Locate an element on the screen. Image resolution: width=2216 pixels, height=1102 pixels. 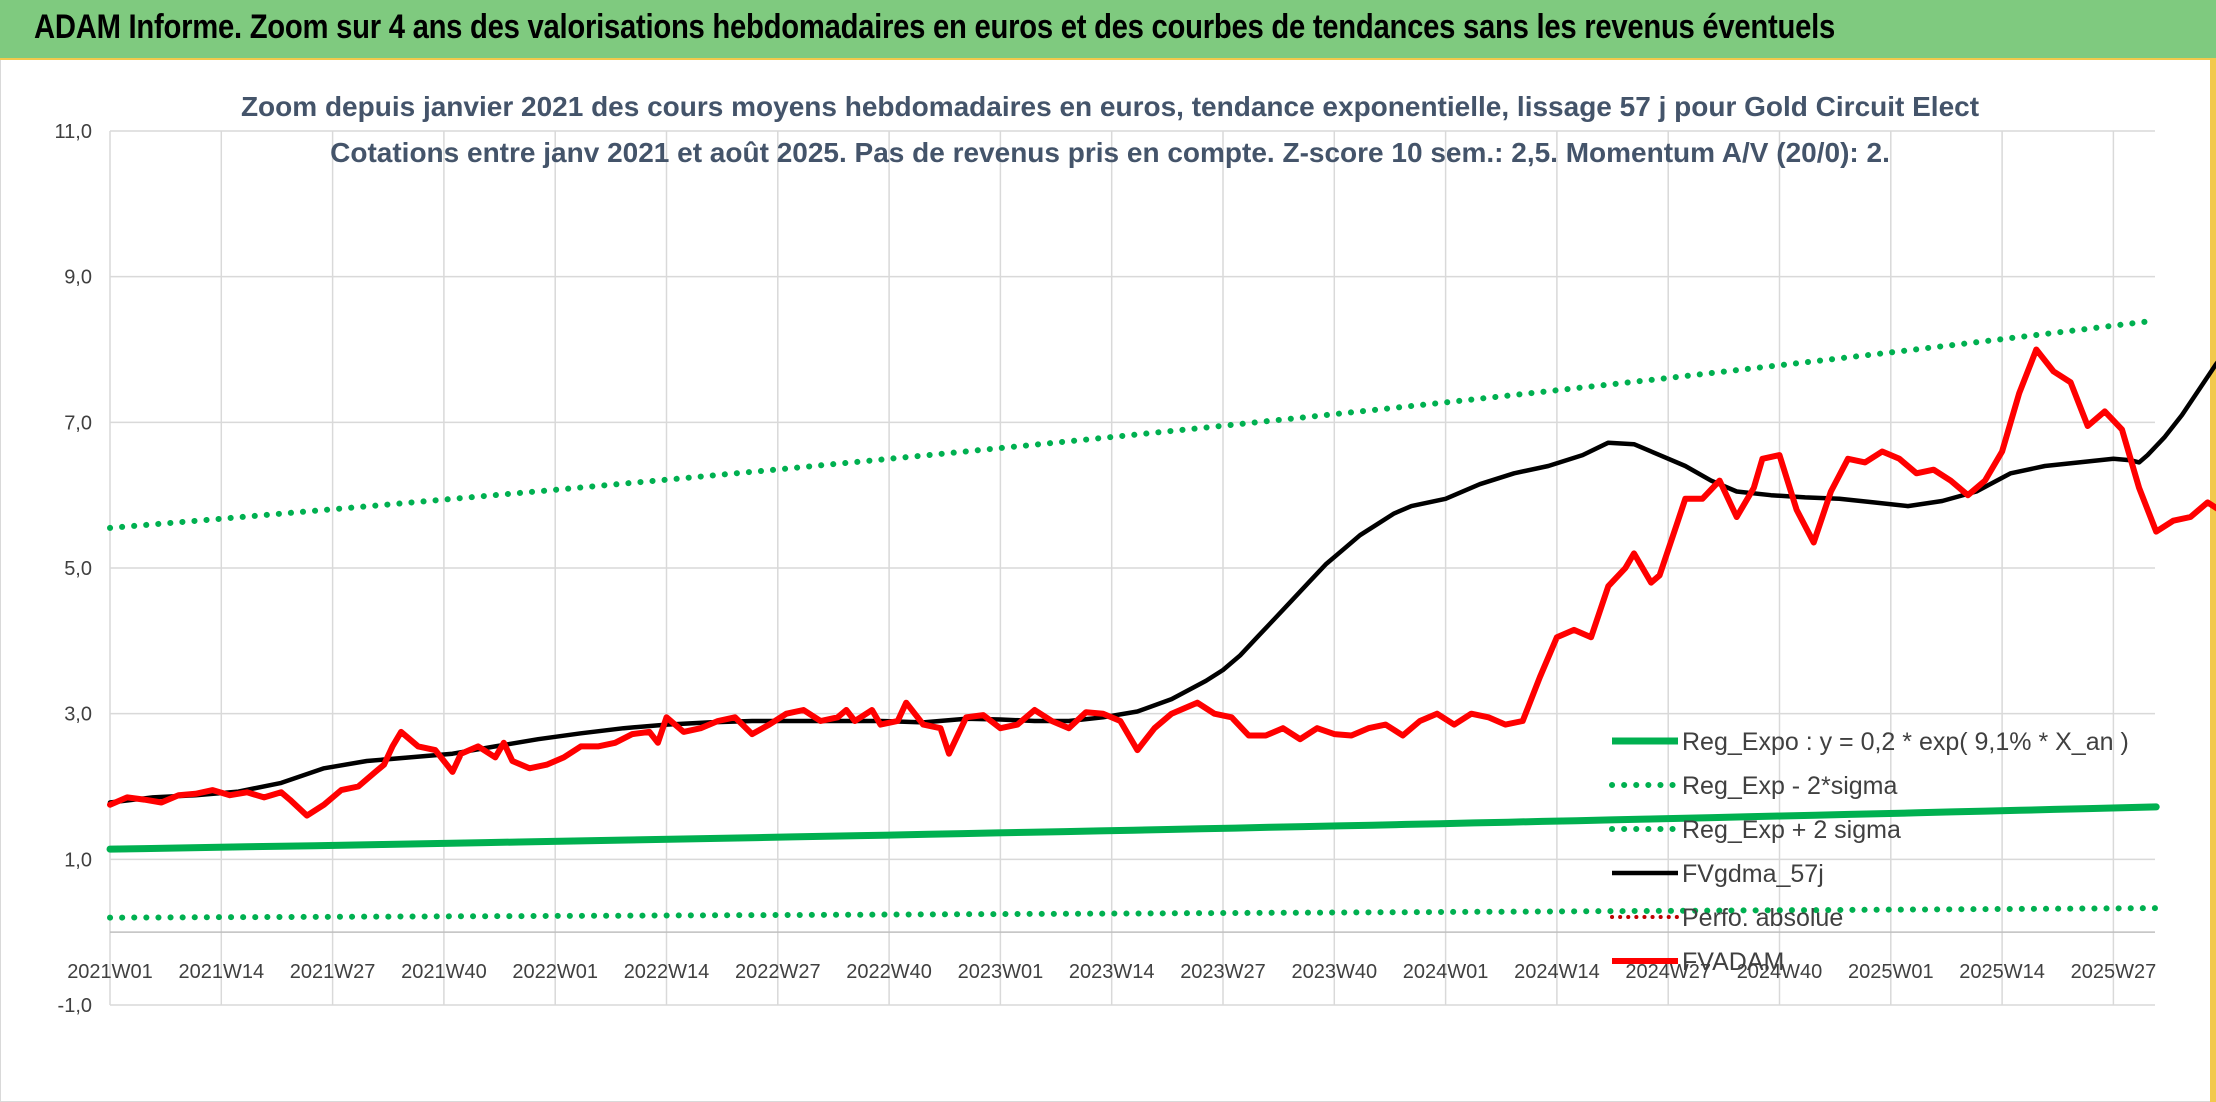
y-tick-label: 5,0 is located at coordinates (78, 569).